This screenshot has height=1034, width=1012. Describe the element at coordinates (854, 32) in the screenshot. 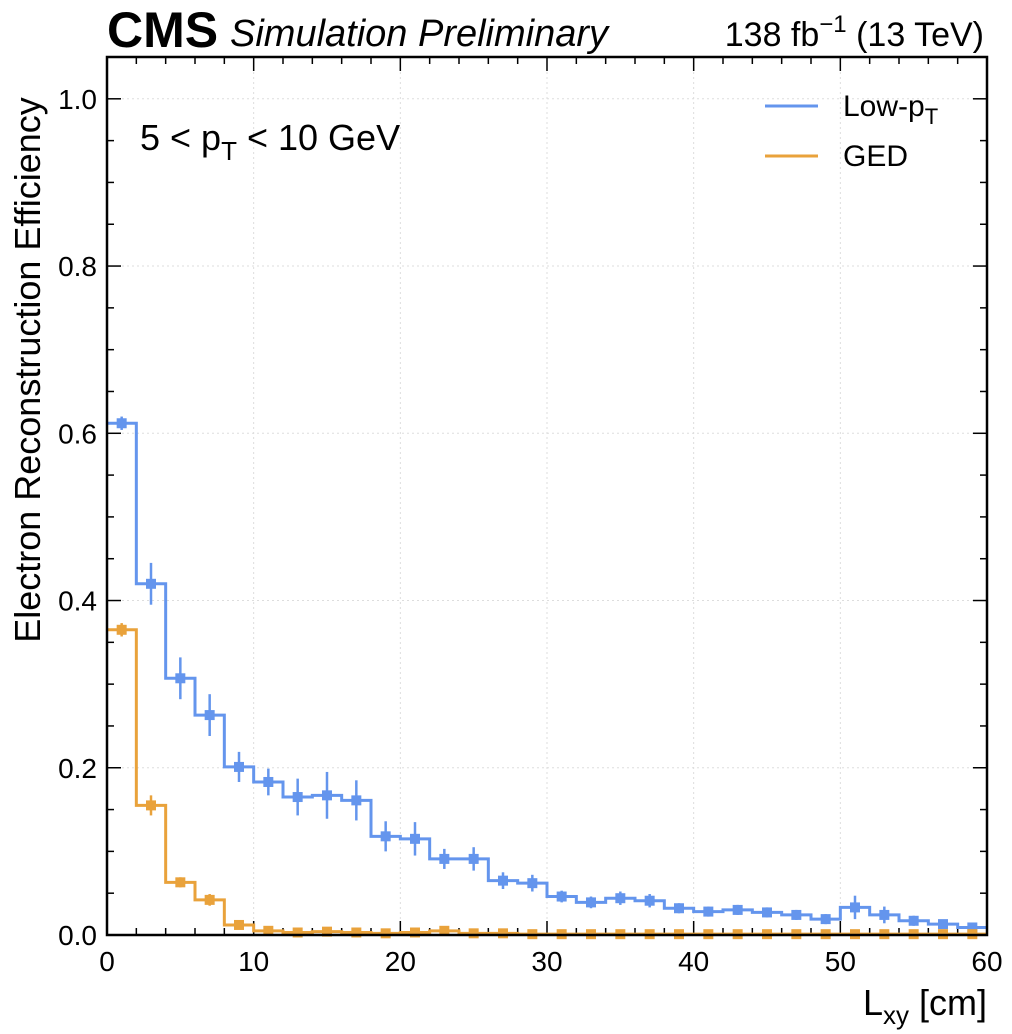

I see `lumi-label: 138 fb−1 (13 TeV)` at that location.